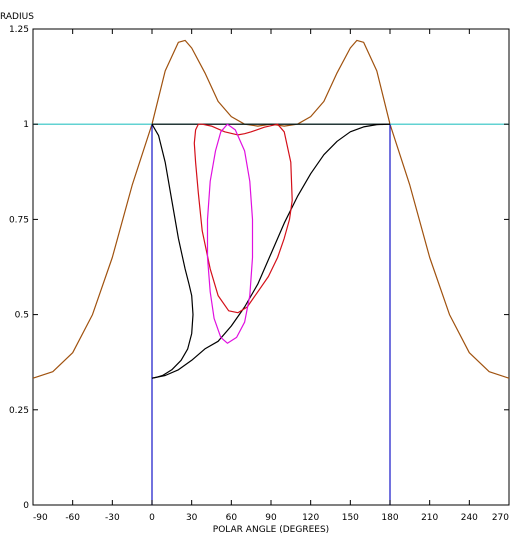 The width and height of the screenshot is (510, 535). I want to click on y-tick-label: 0, so click(26, 506).